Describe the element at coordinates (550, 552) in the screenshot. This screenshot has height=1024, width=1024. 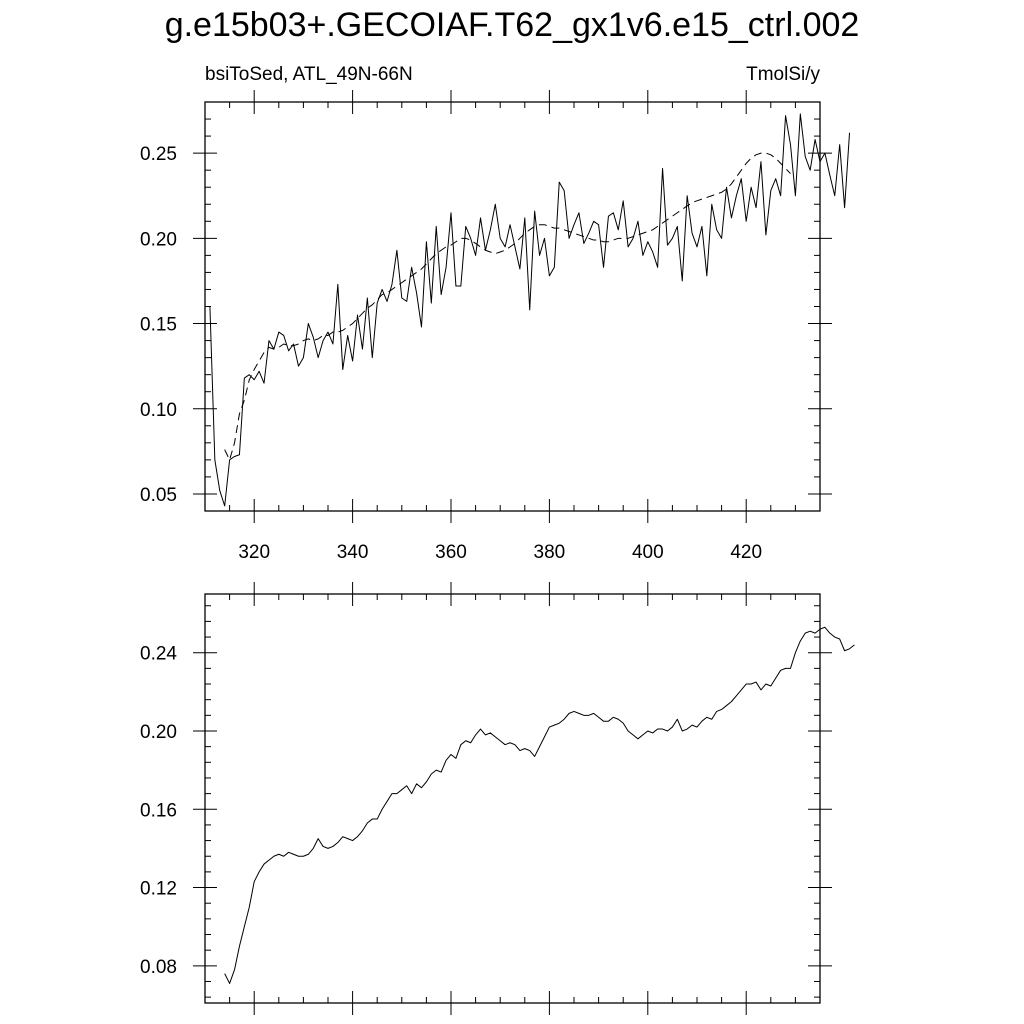
I see `x-tick-label: 380` at that location.